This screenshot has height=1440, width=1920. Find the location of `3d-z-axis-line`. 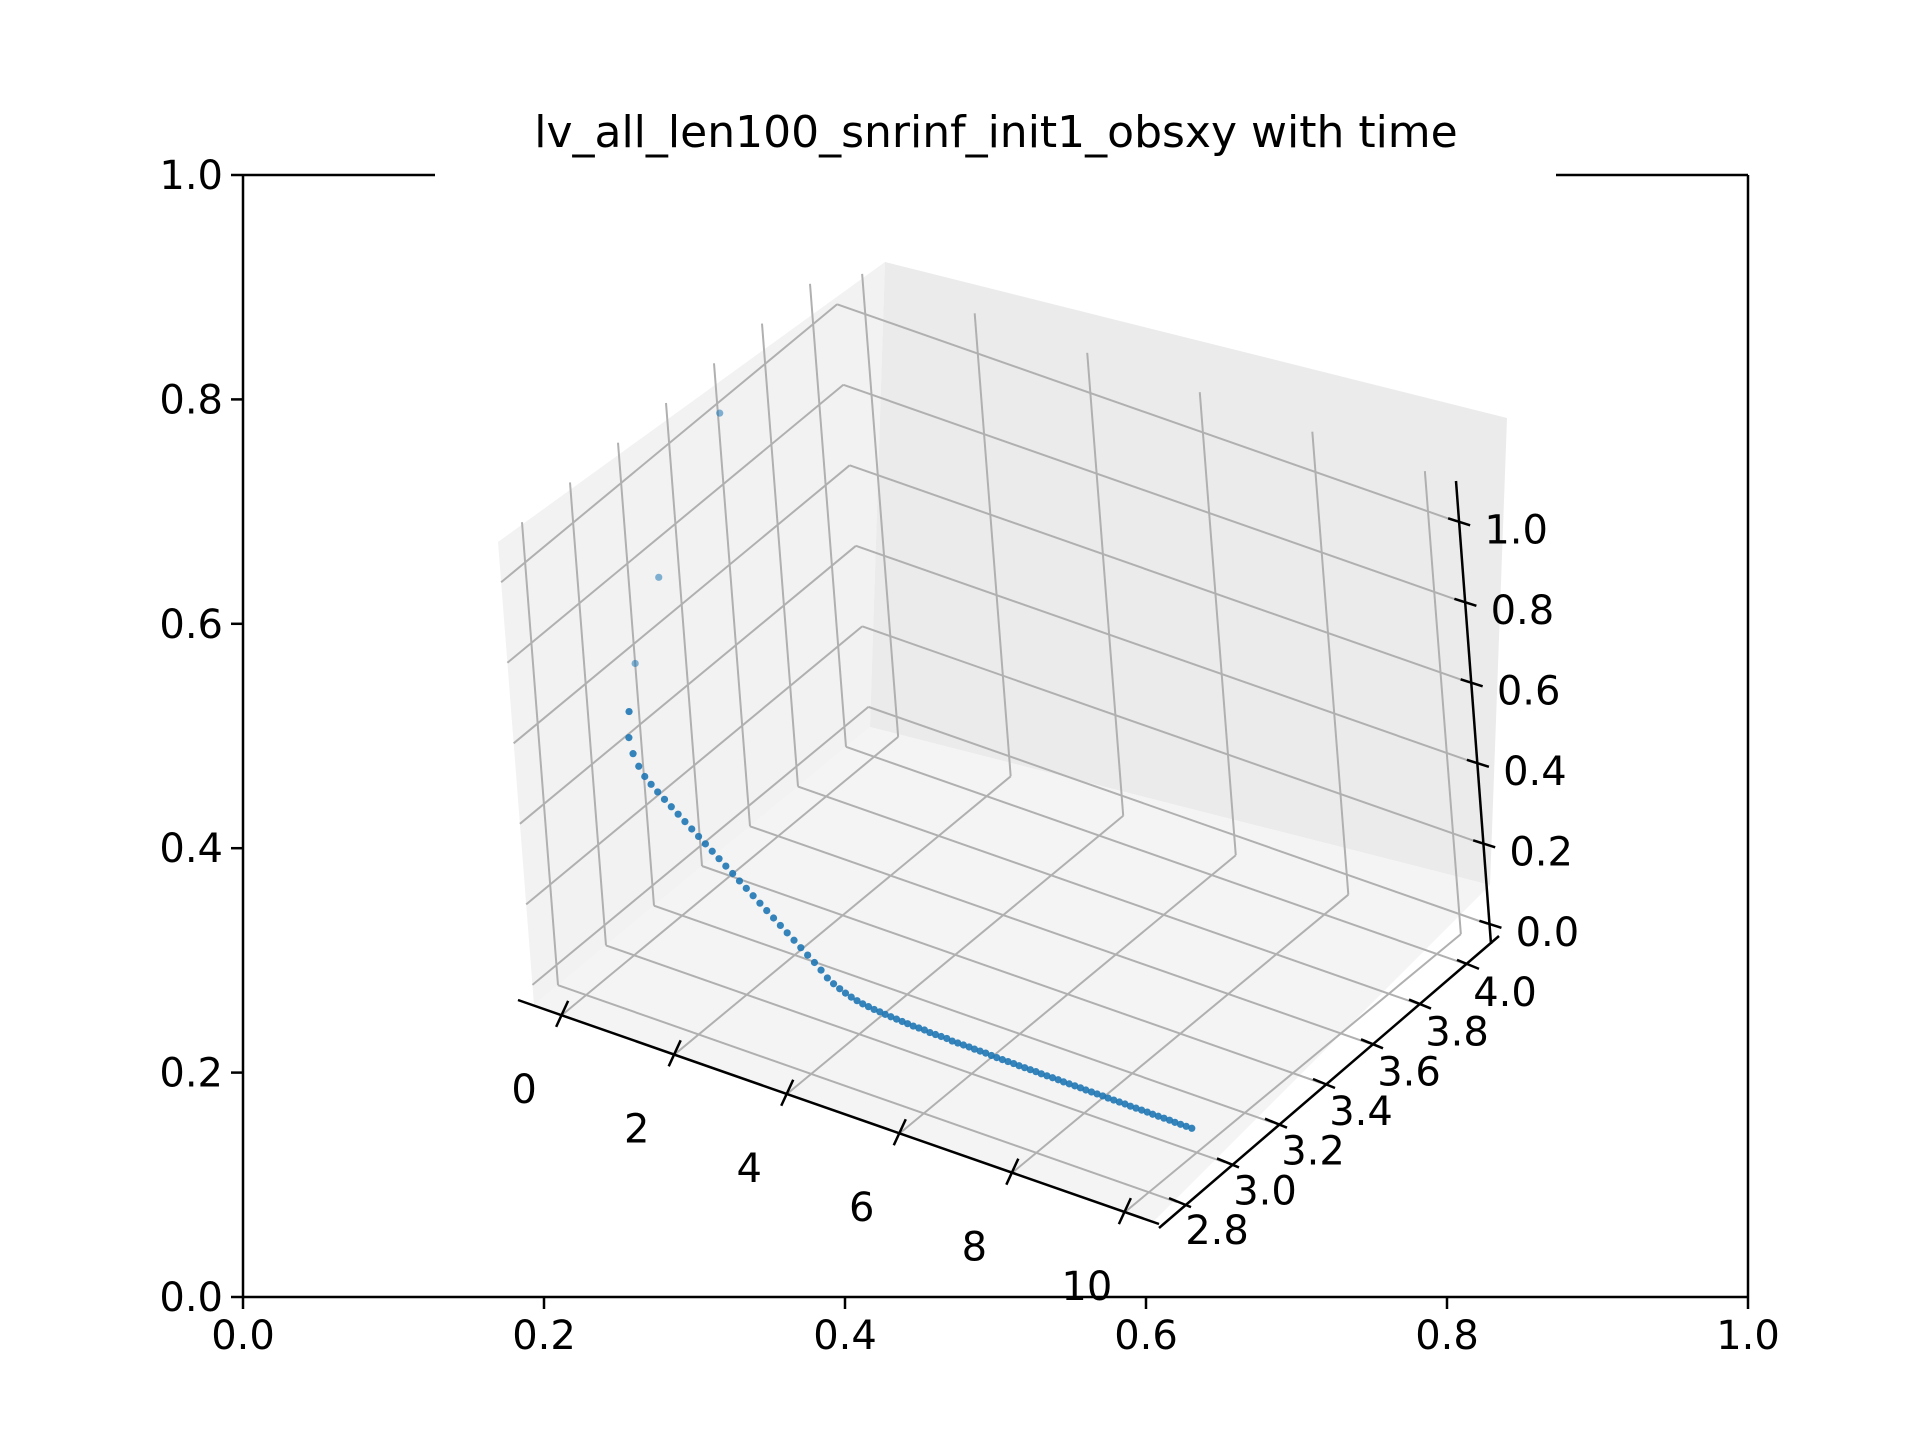

3d-z-axis-line is located at coordinates (1473, 712).